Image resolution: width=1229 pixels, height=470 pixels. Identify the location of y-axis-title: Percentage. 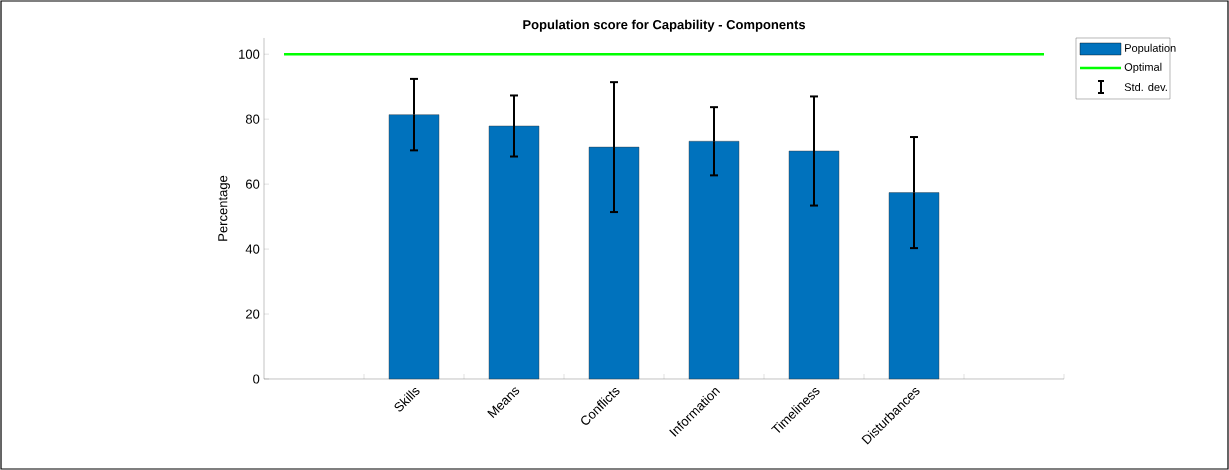
(224, 208).